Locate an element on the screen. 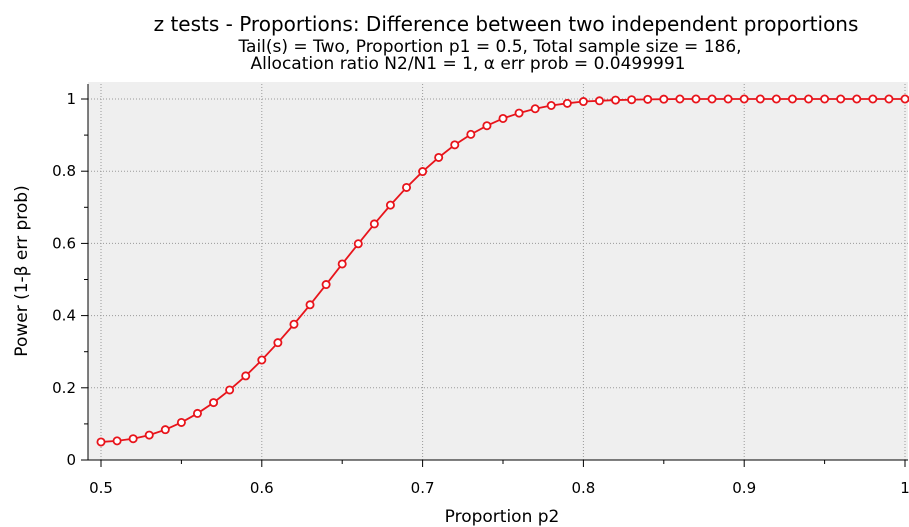 The height and width of the screenshot is (527, 909). x-tick-label: 0.7 is located at coordinates (423, 488).